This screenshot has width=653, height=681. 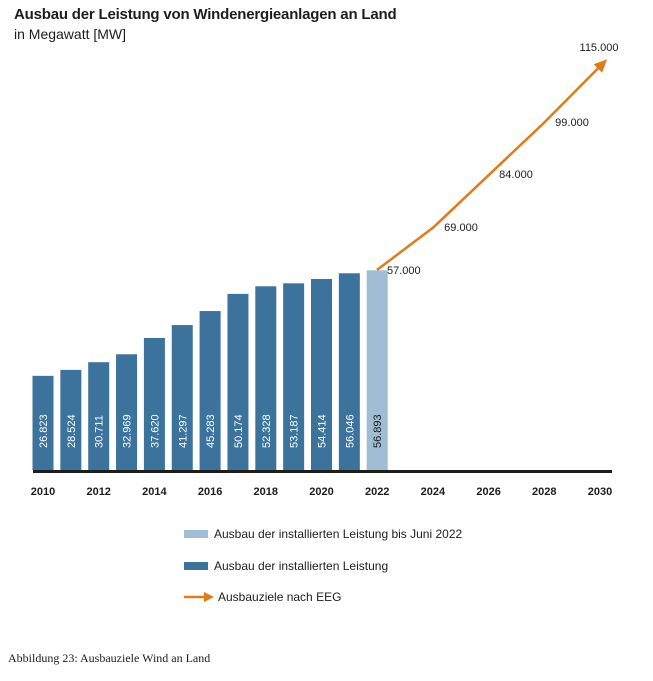 What do you see at coordinates (155, 431) in the screenshot?
I see `bar-value-label: 37.620` at bounding box center [155, 431].